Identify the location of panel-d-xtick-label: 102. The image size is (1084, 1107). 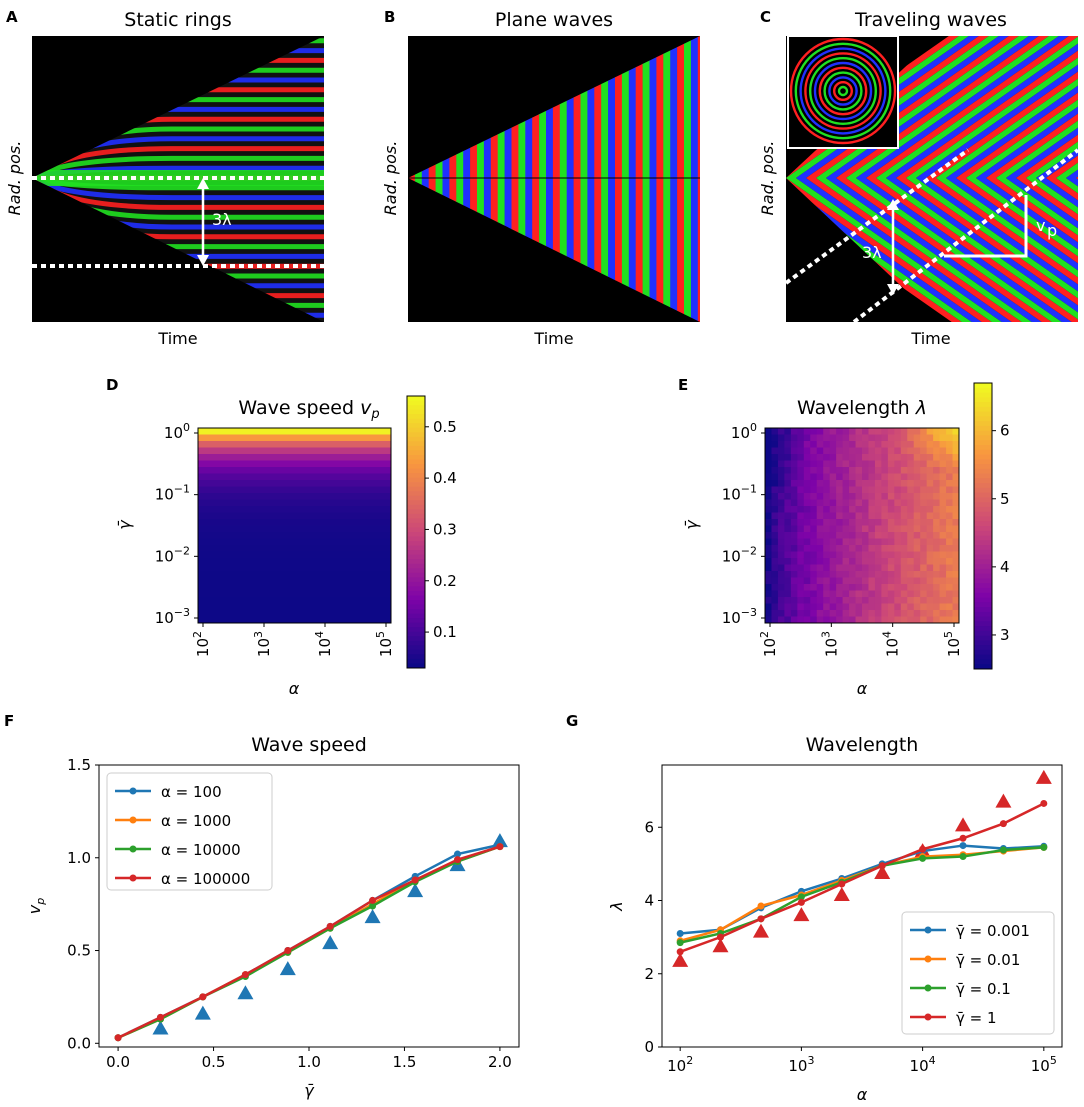
(201, 644).